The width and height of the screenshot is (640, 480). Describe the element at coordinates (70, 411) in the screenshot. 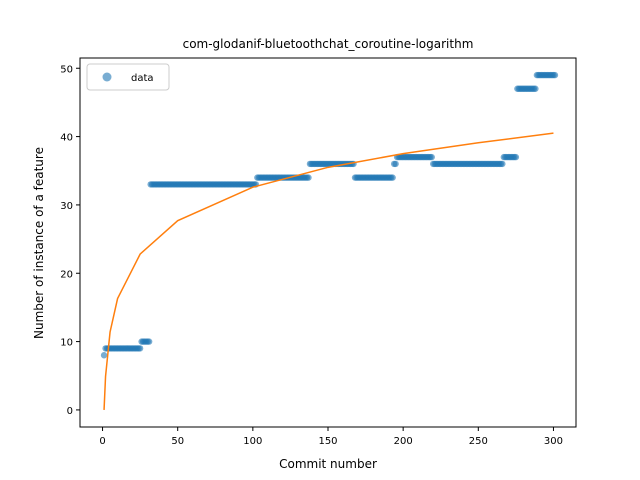

I see `y-tick-label: 0` at that location.